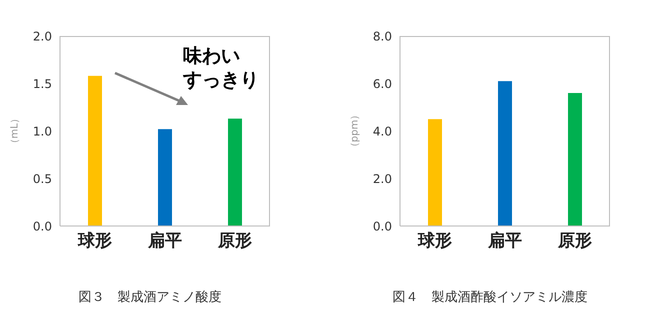 The width and height of the screenshot is (650, 321). I want to click on y-axis-title: （ppm）, so click(355, 131).